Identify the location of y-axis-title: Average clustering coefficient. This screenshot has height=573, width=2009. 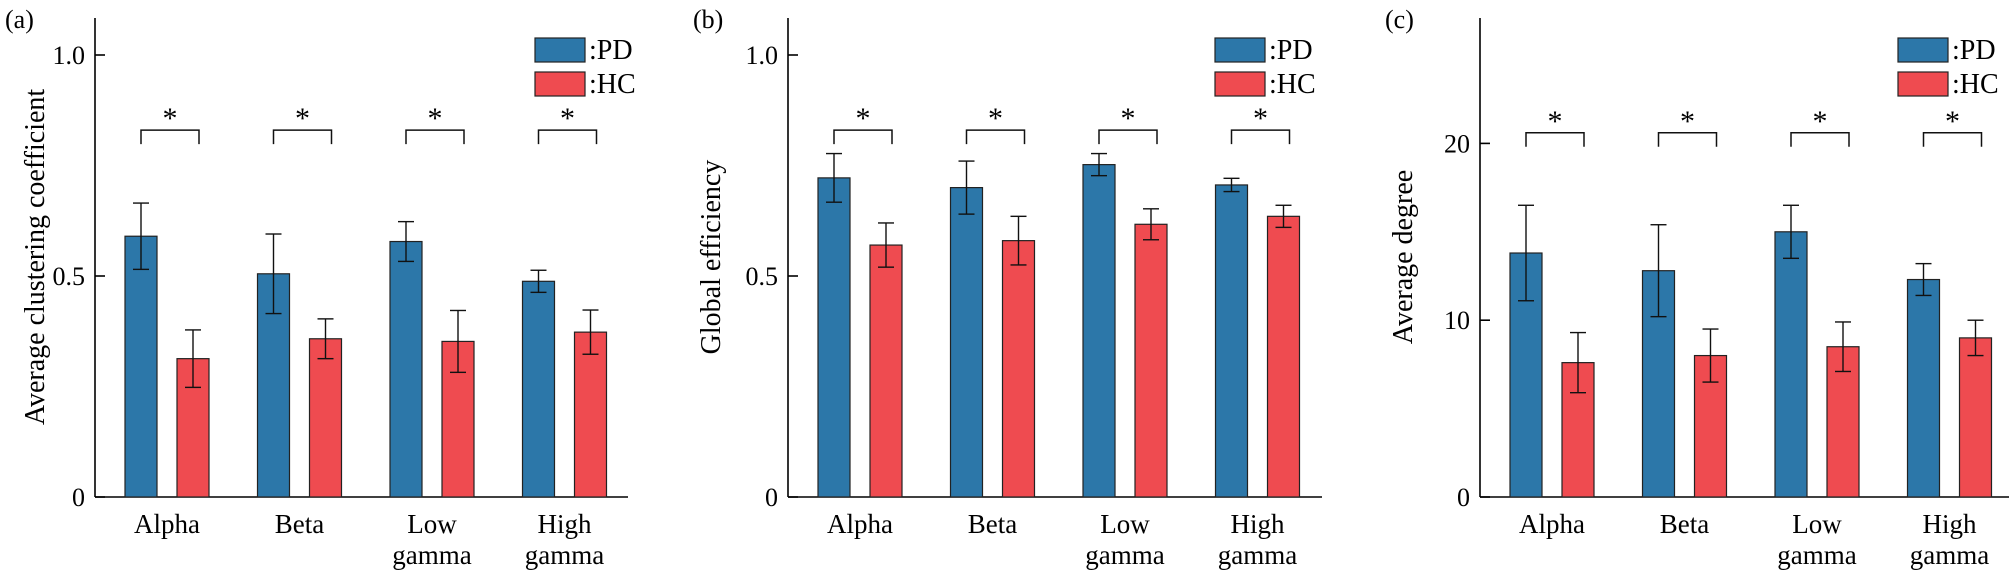
(35, 257).